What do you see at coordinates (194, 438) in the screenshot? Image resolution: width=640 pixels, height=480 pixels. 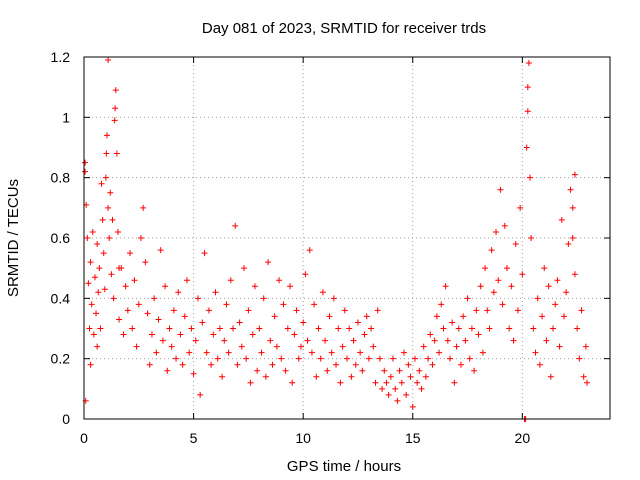 I see `x-tick-label: 5` at bounding box center [194, 438].